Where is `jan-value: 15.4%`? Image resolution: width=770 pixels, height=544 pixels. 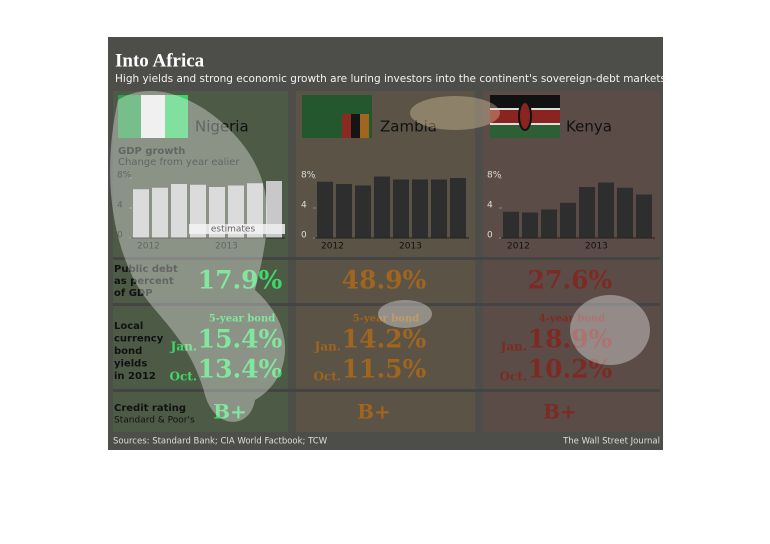 jan-value: 15.4% is located at coordinates (240, 339).